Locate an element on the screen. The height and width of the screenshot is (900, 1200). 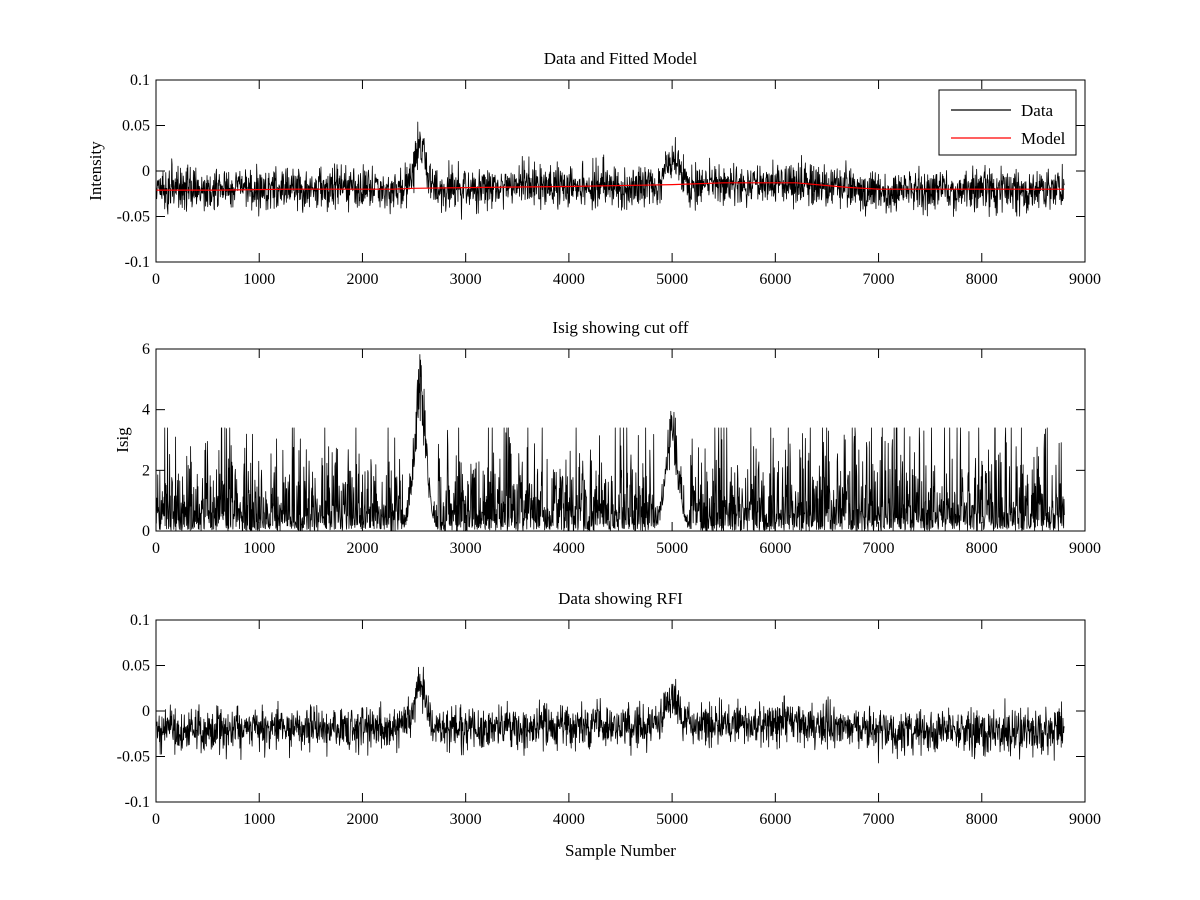
series-trace-data is located at coordinates (610, 170).